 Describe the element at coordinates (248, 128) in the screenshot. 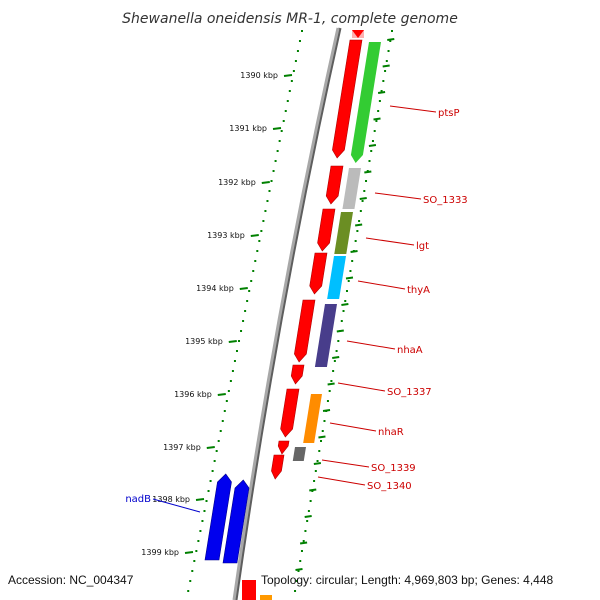

I see `scale-label: 1391 kbp` at that location.